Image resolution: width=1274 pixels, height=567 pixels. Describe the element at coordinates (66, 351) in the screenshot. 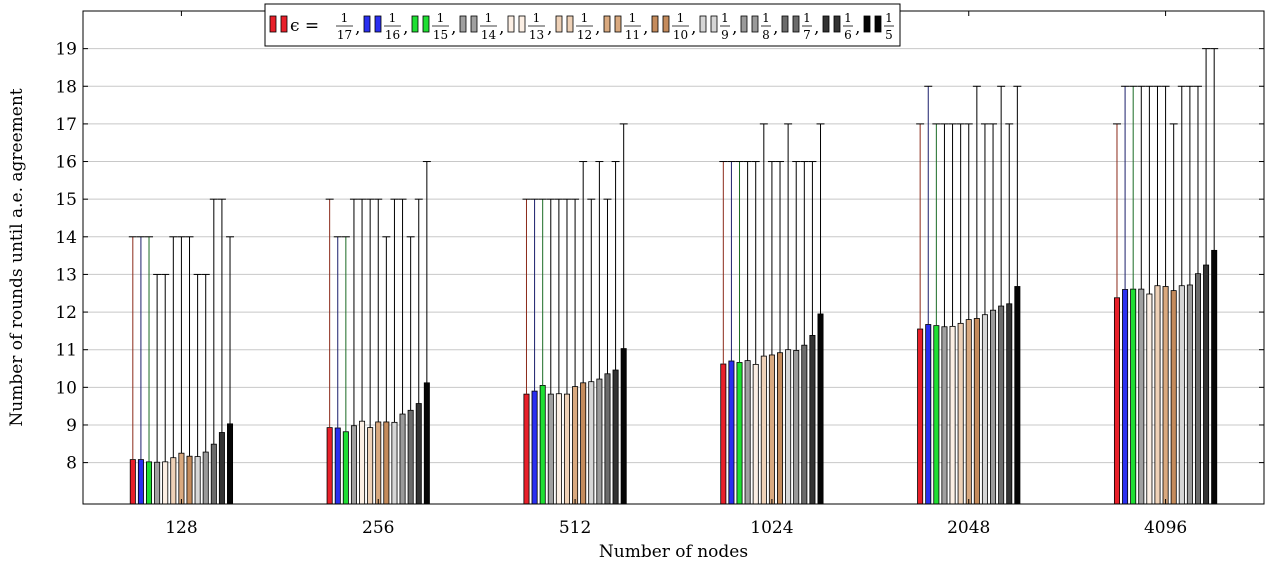

I see `y-tick-label: 11` at that location.